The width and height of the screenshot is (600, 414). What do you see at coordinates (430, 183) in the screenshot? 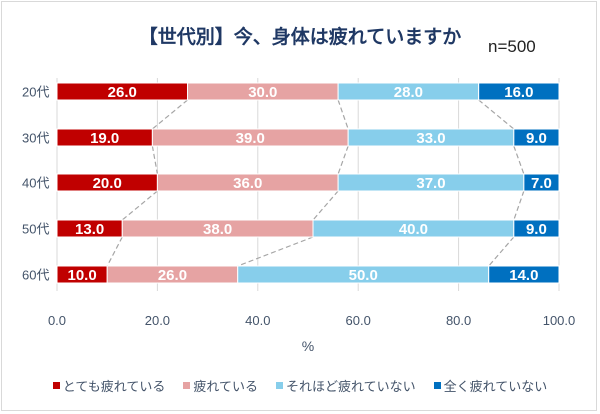
I see `data-label: 37.0` at bounding box center [430, 183].